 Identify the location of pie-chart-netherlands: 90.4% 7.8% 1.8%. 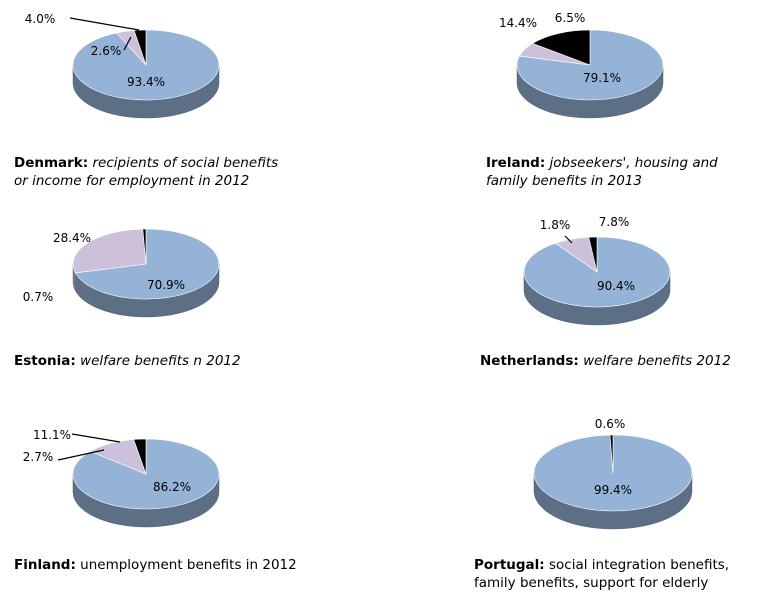
(597, 270).